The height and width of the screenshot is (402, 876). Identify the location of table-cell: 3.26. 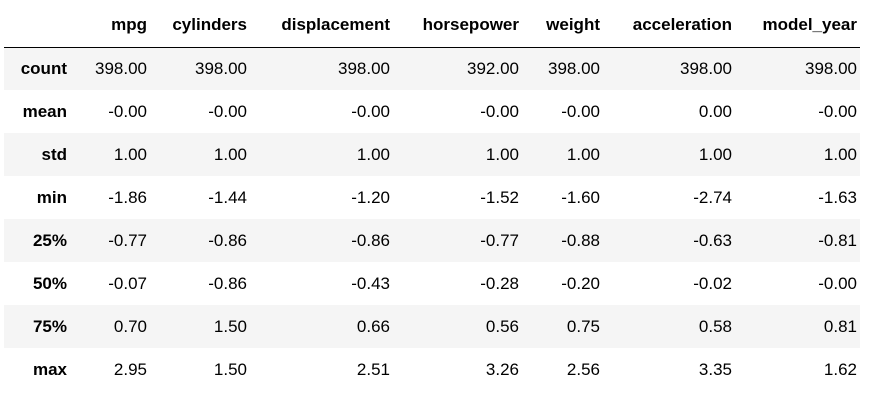
(502, 369).